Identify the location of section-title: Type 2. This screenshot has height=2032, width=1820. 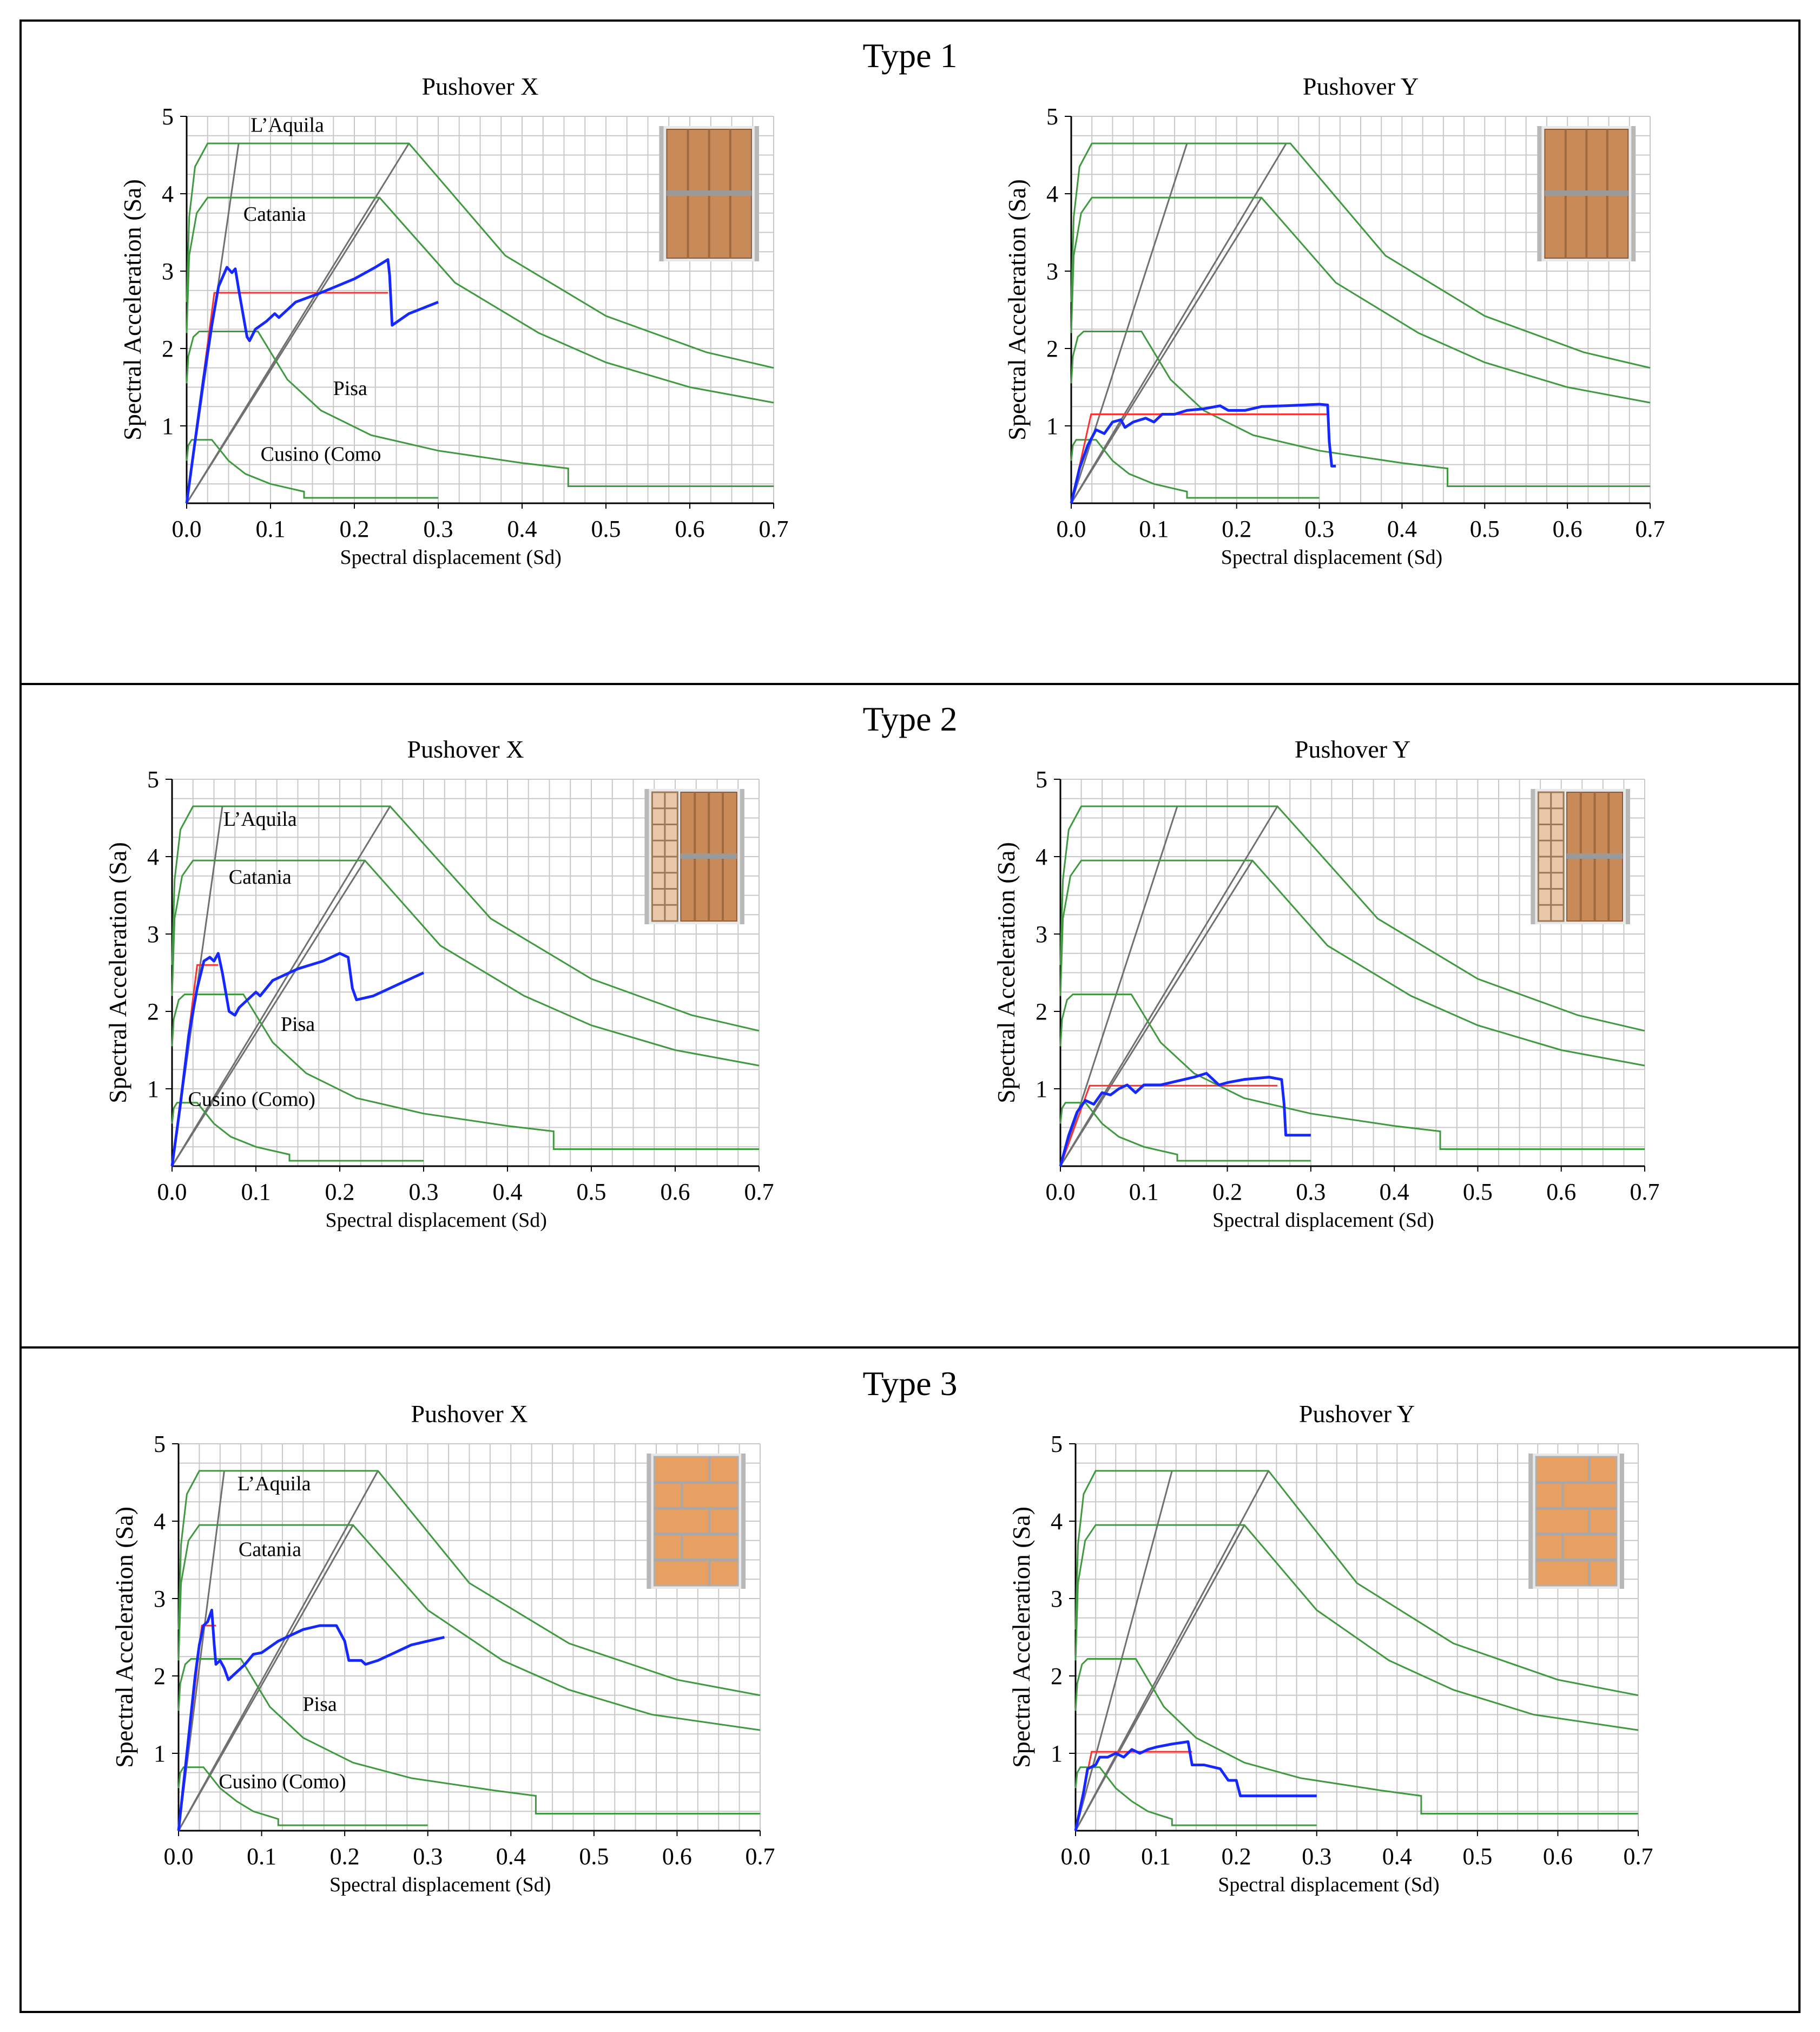
(910, 719).